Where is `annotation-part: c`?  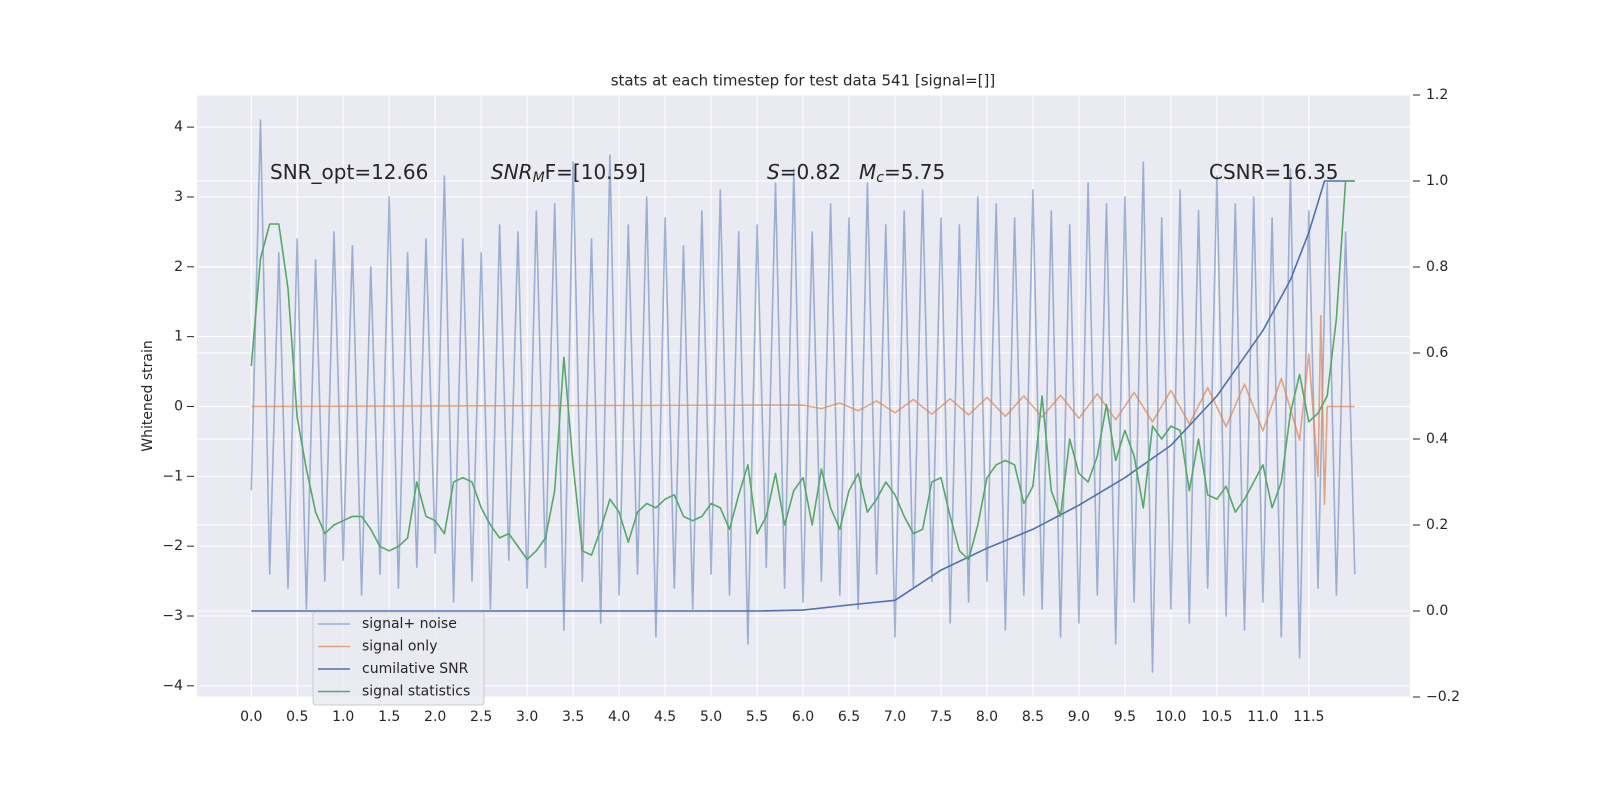 annotation-part: c is located at coordinates (880, 178).